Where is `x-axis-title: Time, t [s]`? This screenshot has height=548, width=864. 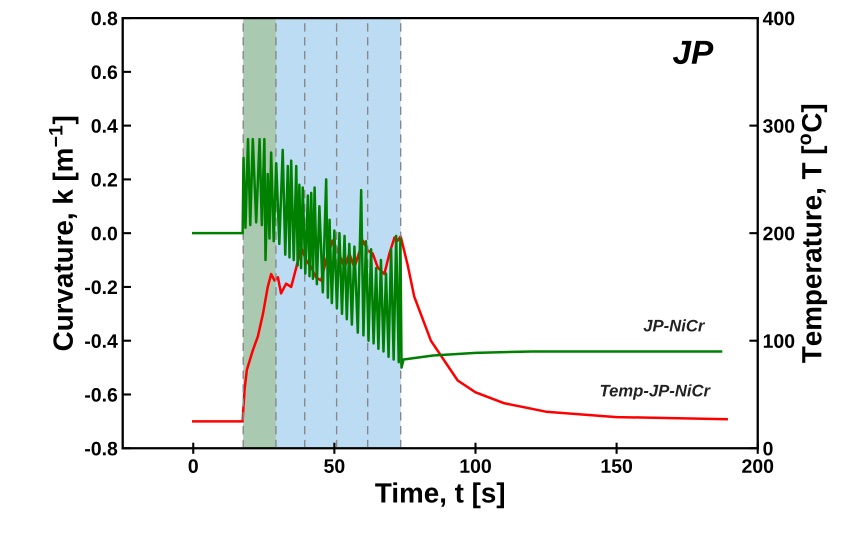 x-axis-title: Time, t [s] is located at coordinates (439, 495).